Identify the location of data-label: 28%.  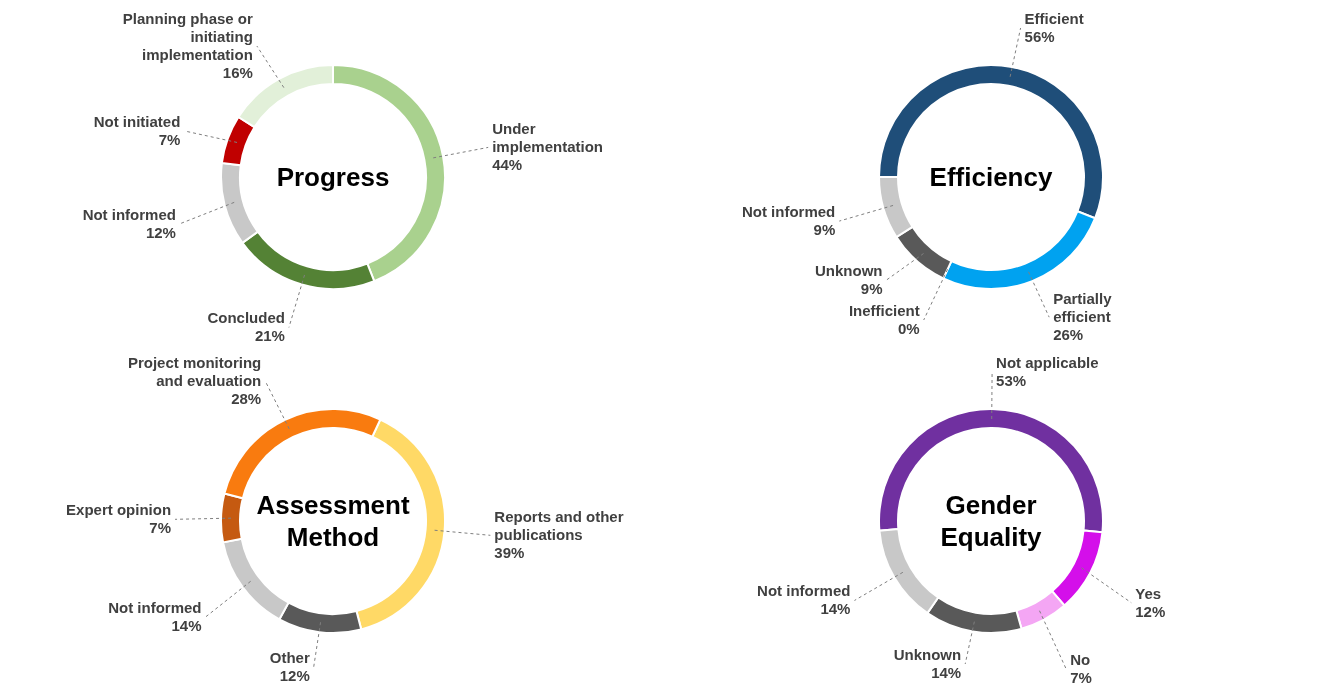
(246, 398).